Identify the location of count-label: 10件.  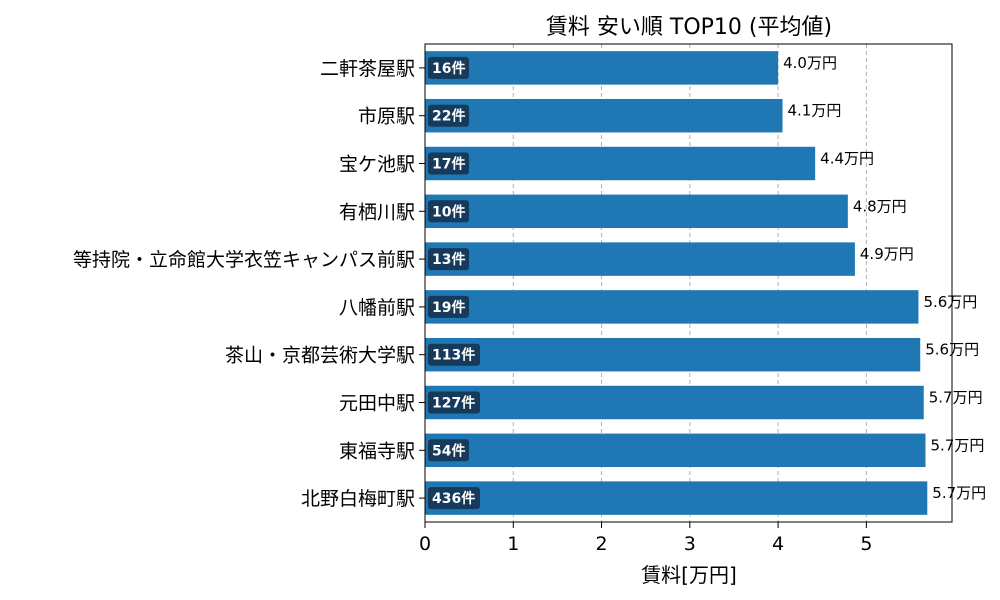
(448, 211).